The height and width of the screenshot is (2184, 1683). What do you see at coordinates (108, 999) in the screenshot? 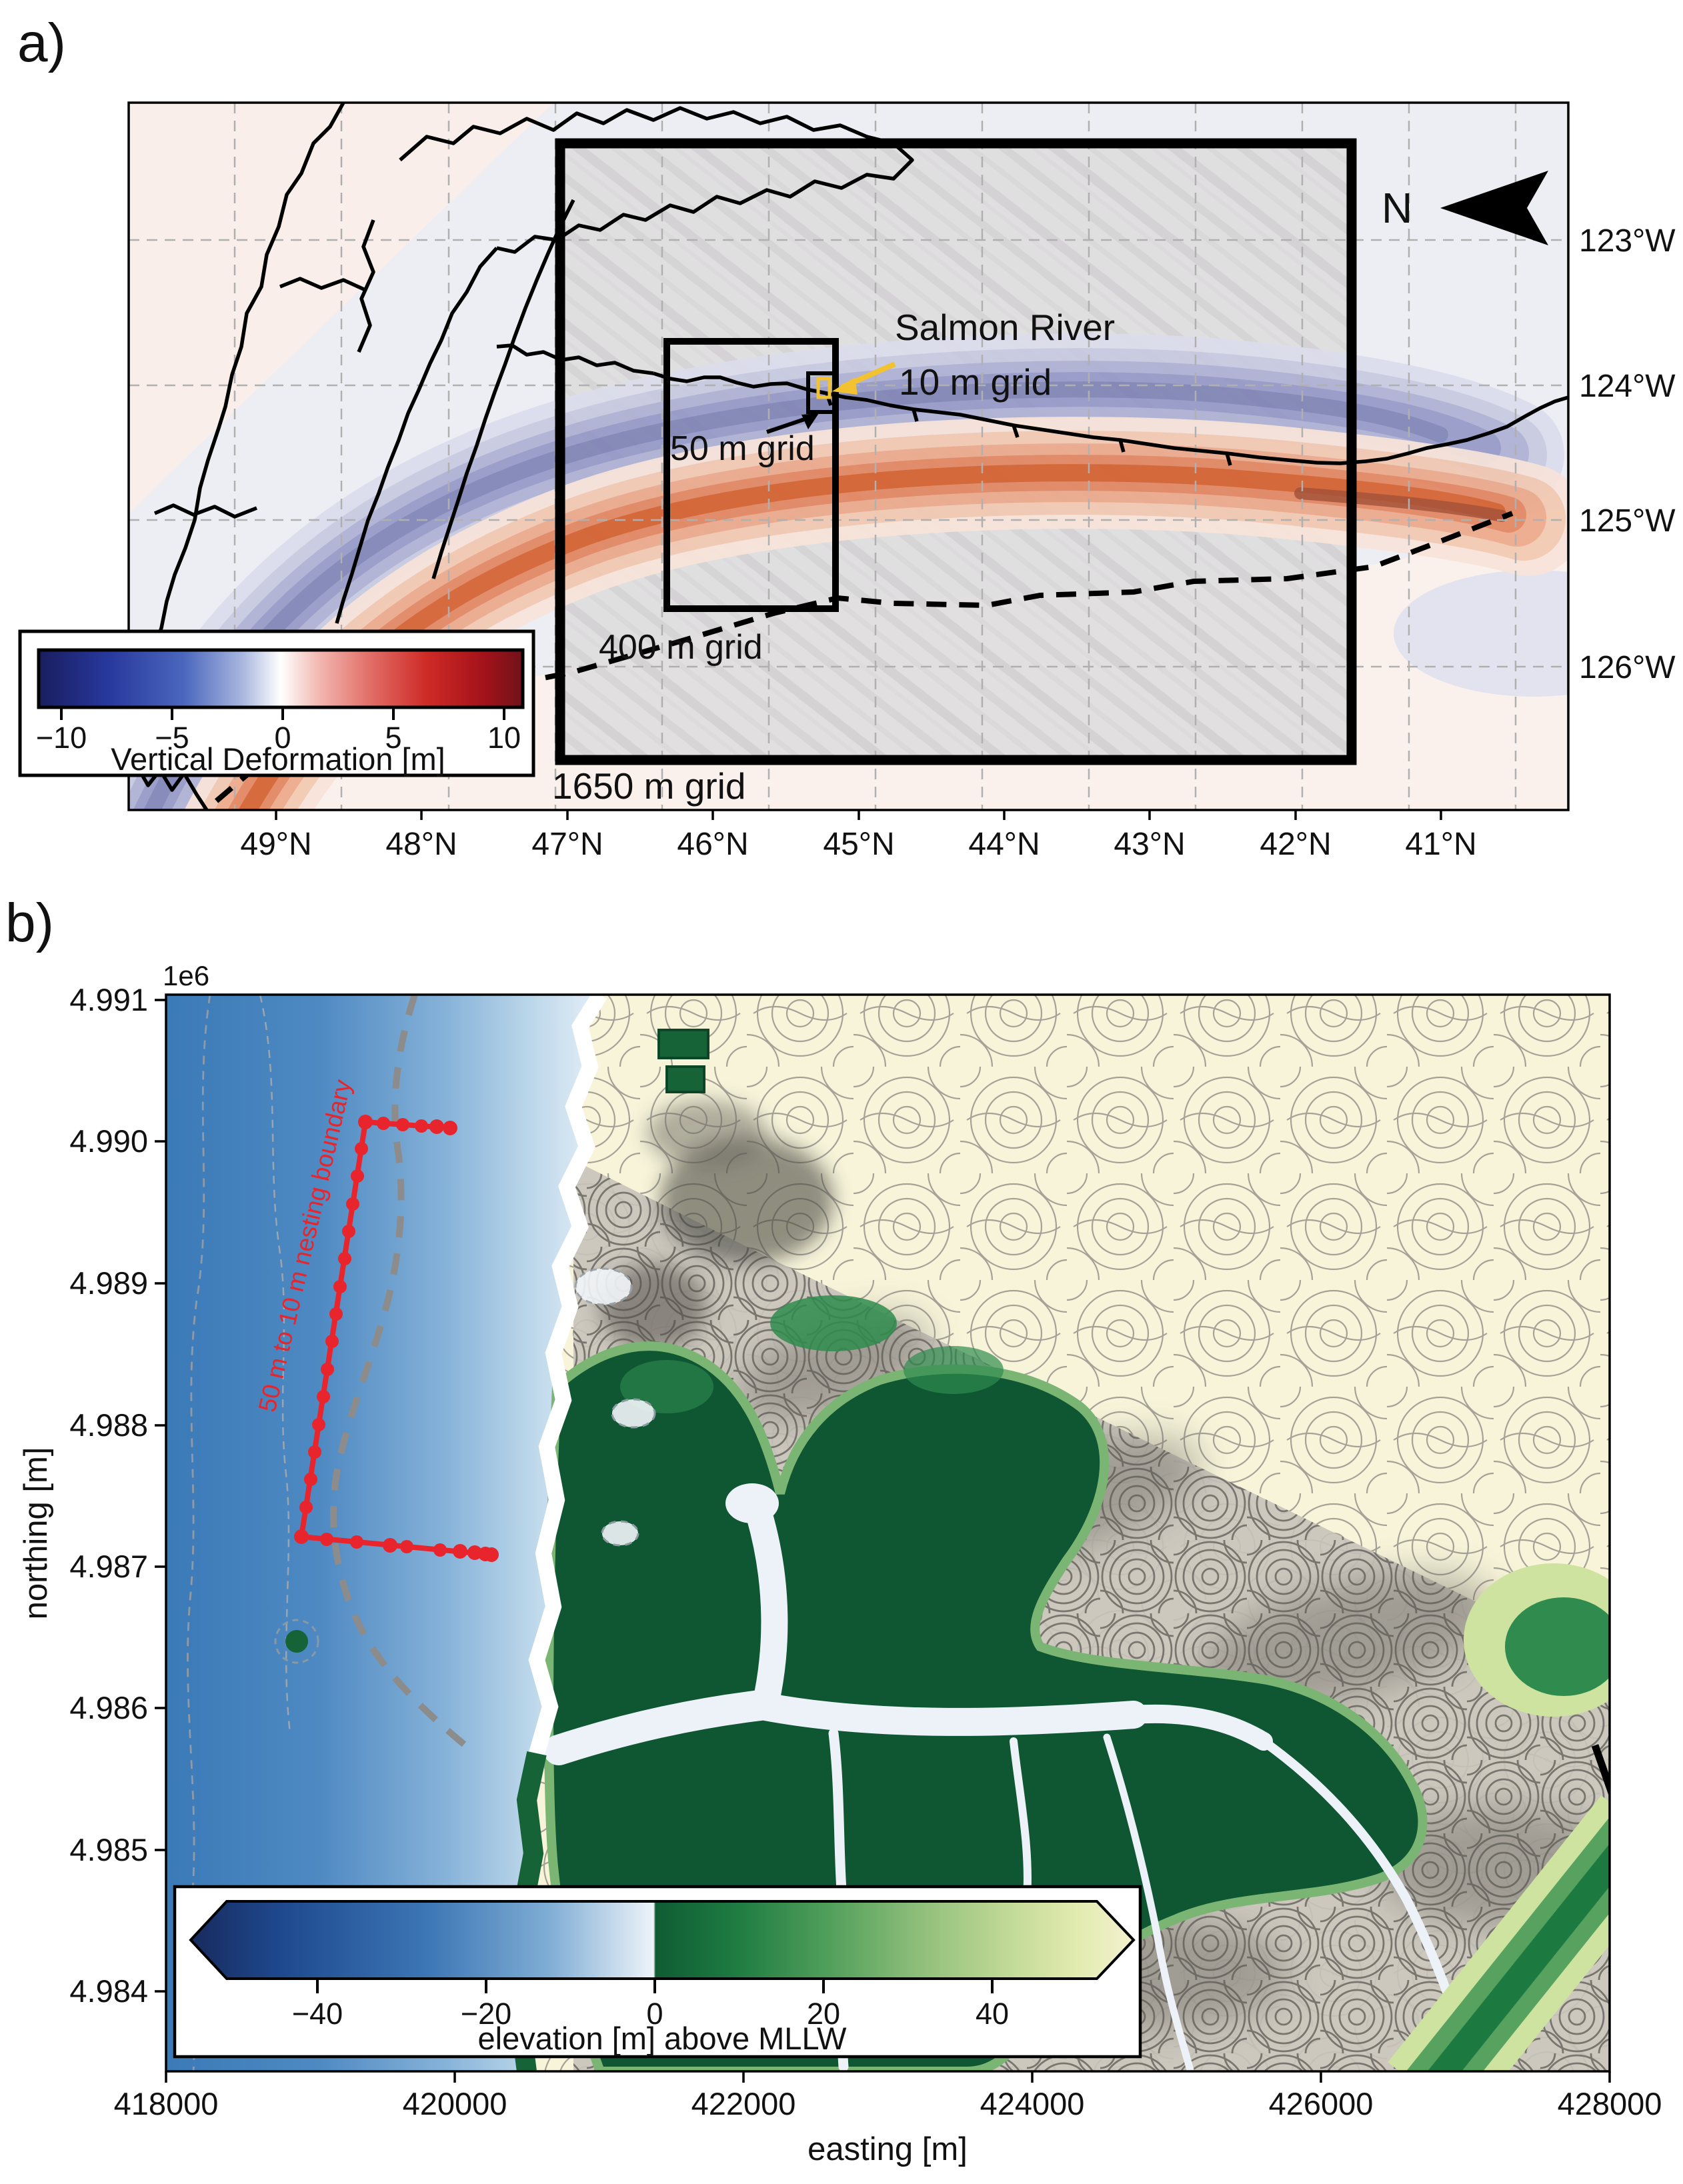
I see `ytick-4991: 4.991` at bounding box center [108, 999].